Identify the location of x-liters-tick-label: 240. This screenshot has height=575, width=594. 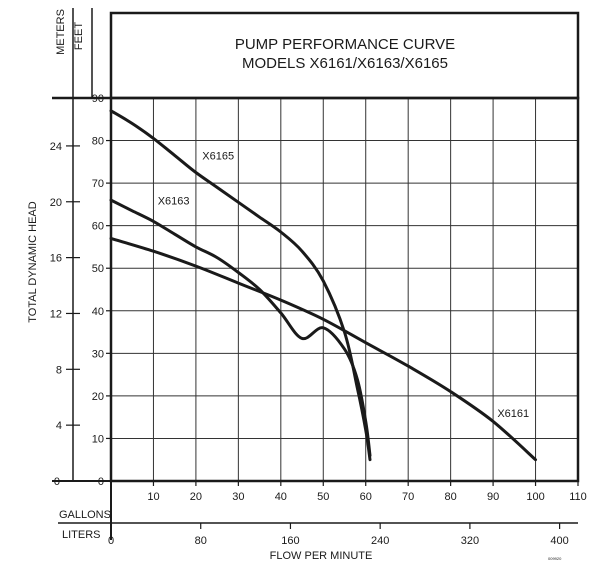
(380, 541).